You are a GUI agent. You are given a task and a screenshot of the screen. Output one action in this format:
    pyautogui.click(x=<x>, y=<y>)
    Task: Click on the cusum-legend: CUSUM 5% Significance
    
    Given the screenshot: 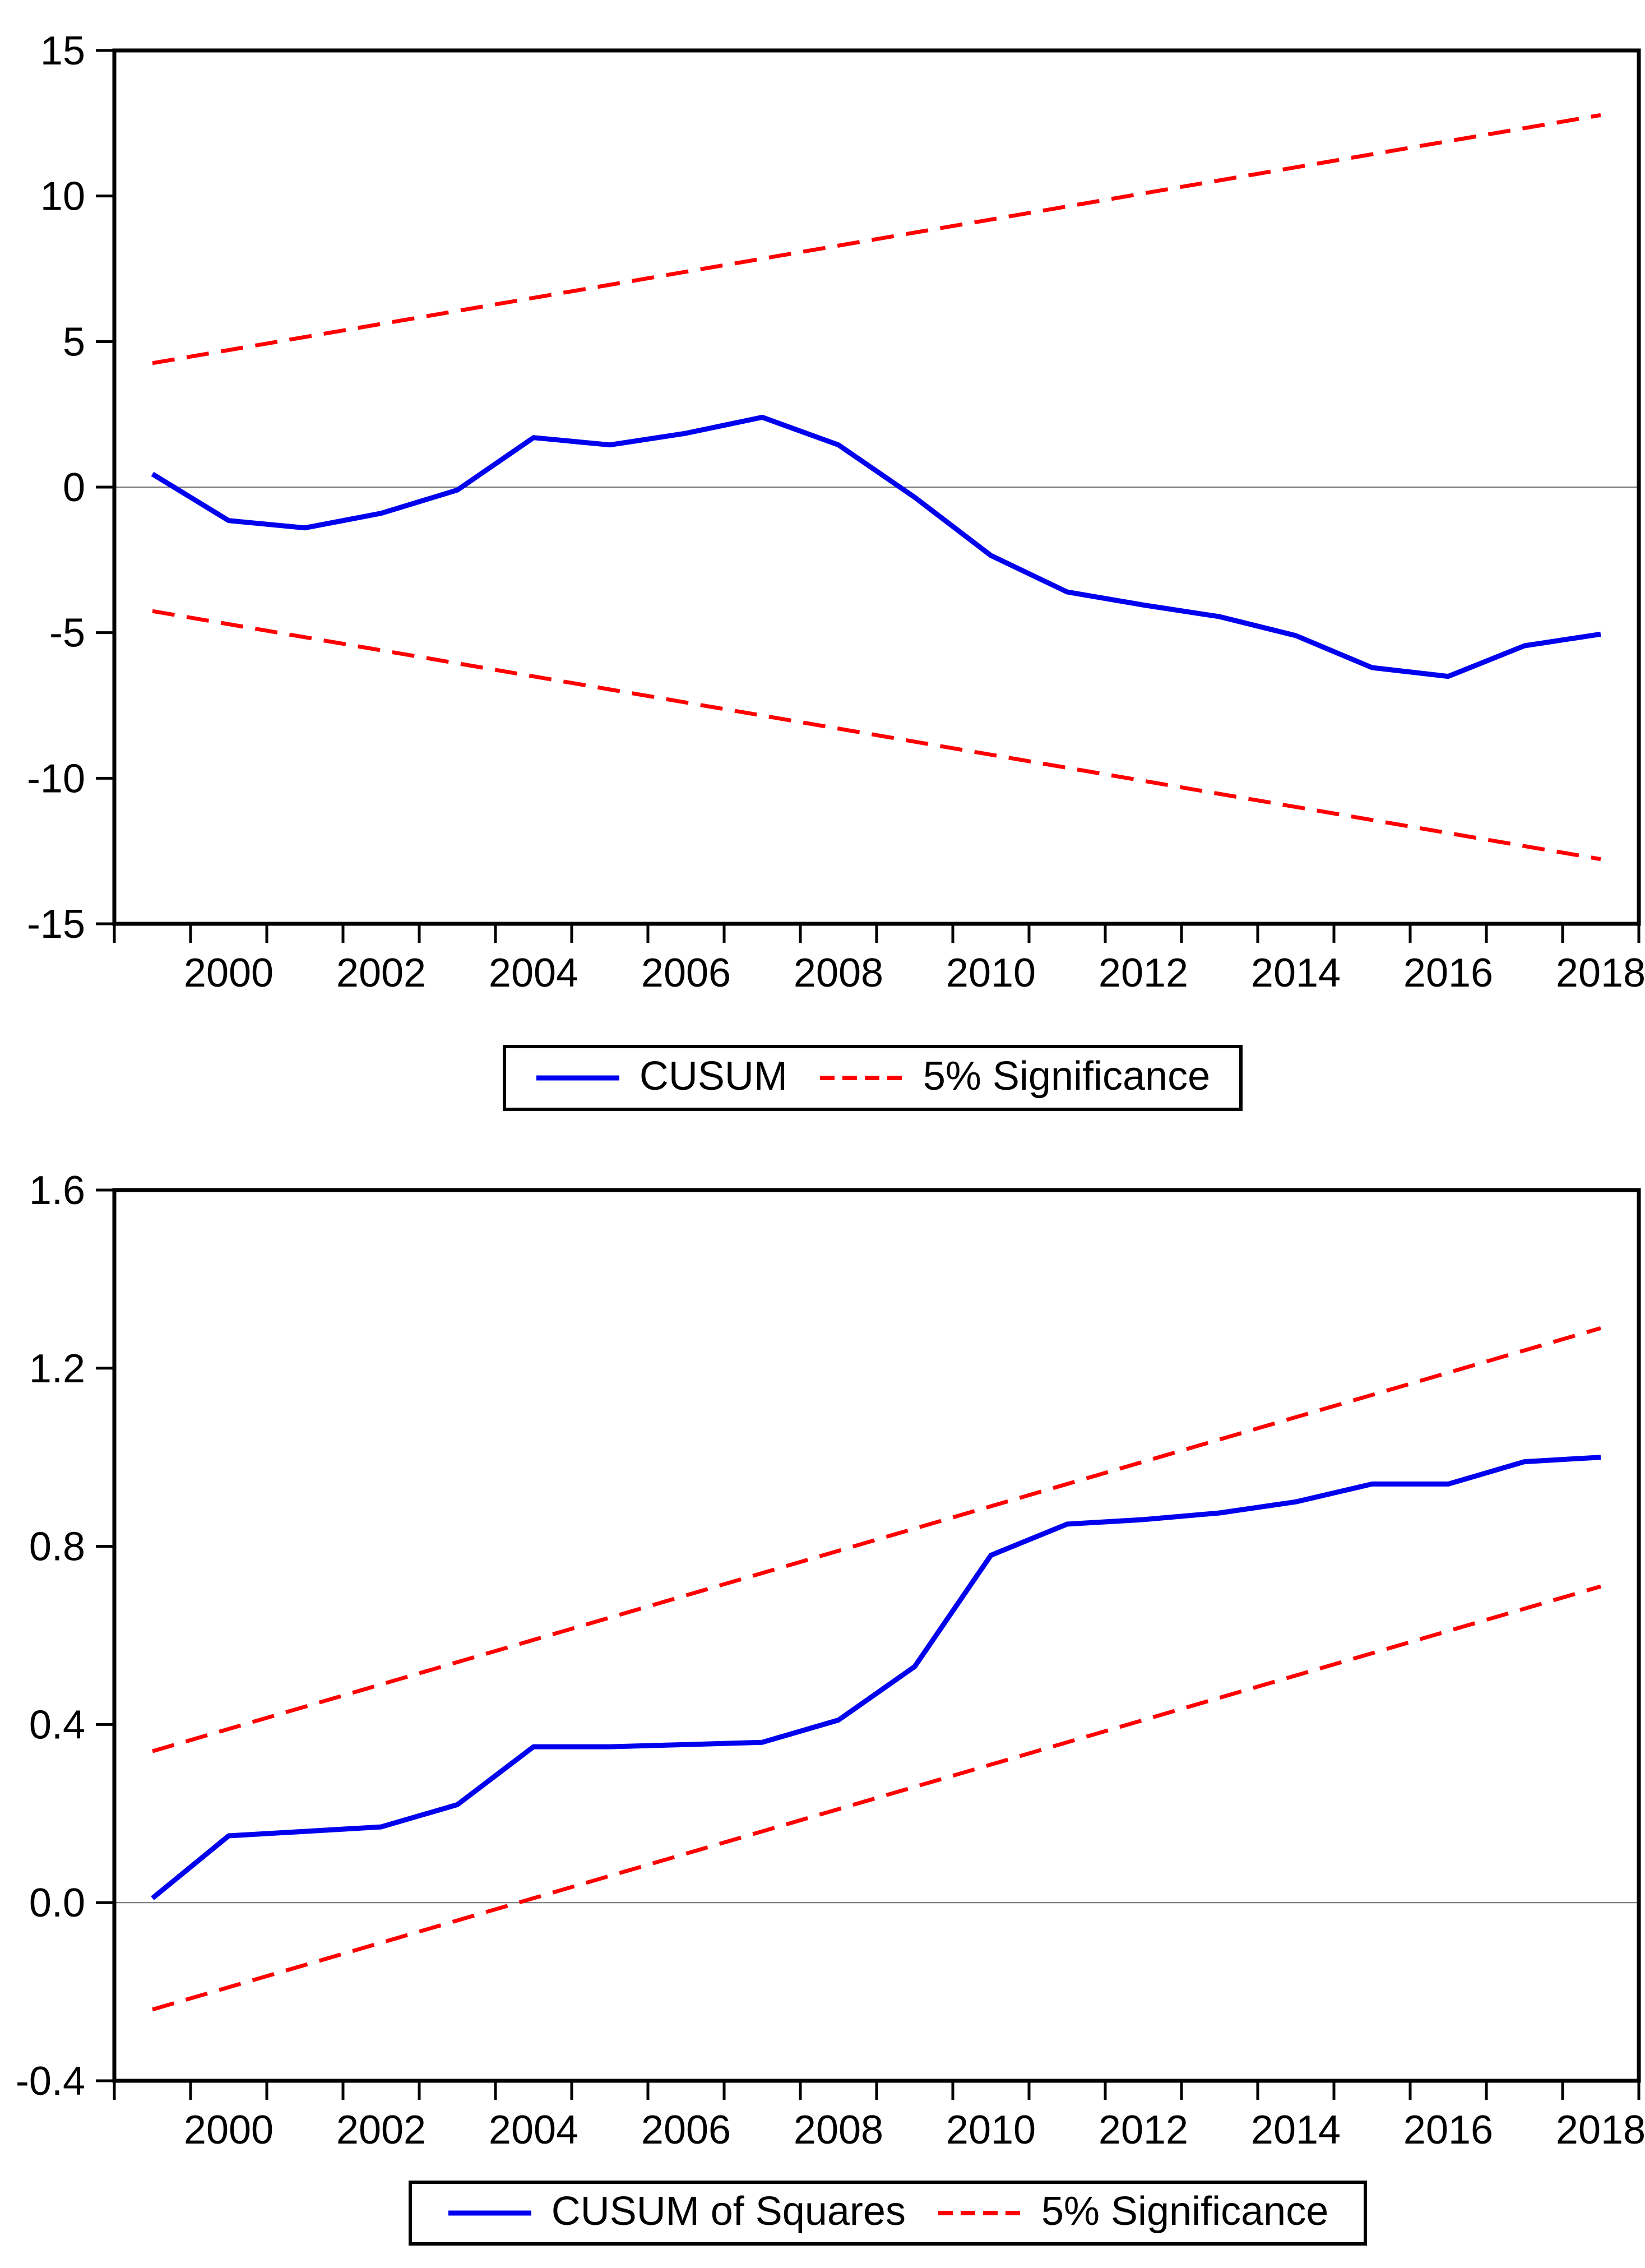 What is the action you would take?
    pyautogui.click(x=873, y=1078)
    